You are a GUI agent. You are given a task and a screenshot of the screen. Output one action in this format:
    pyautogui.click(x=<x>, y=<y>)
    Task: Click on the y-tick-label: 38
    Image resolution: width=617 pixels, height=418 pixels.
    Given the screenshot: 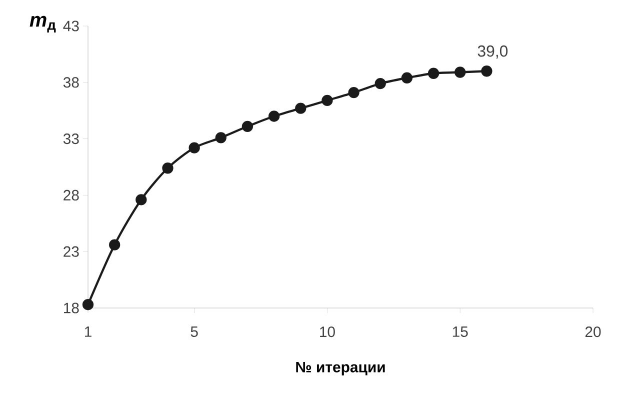 What is the action you would take?
    pyautogui.click(x=71, y=82)
    